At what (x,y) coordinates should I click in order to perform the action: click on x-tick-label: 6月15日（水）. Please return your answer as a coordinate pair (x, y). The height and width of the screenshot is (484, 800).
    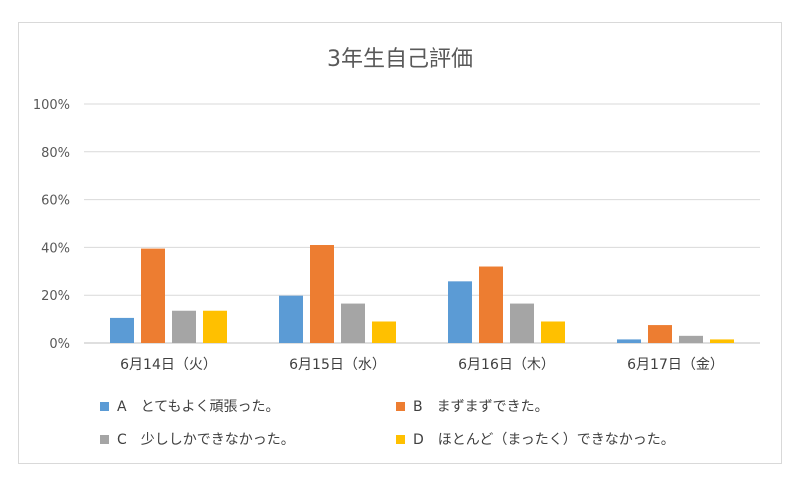
    Looking at the image, I should click on (337, 365).